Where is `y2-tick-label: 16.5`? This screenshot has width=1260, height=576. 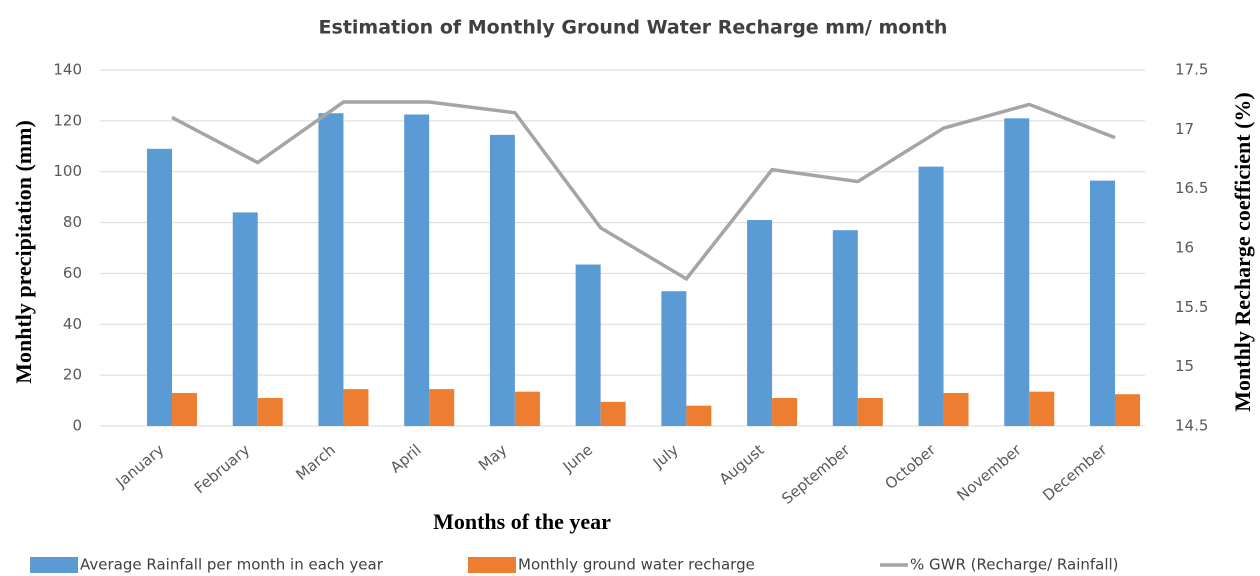
y2-tick-label: 16.5 is located at coordinates (1191, 188).